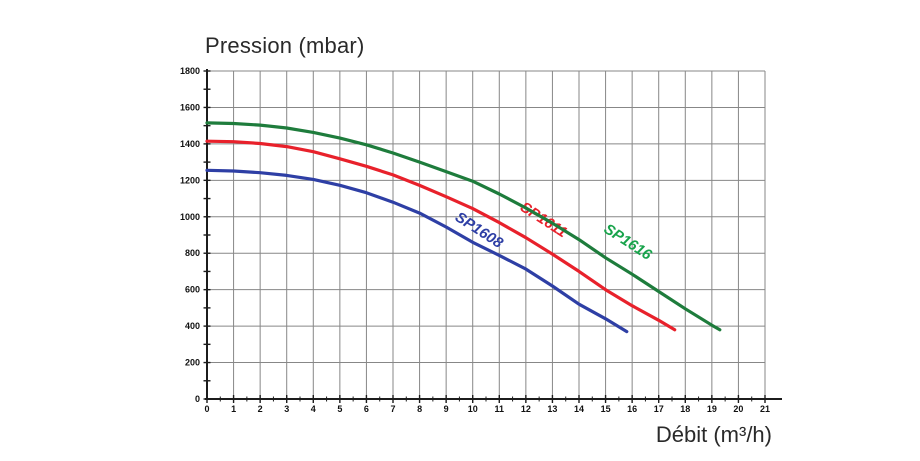 The image size is (920, 461). I want to click on x-tick-label: 19, so click(712, 409).